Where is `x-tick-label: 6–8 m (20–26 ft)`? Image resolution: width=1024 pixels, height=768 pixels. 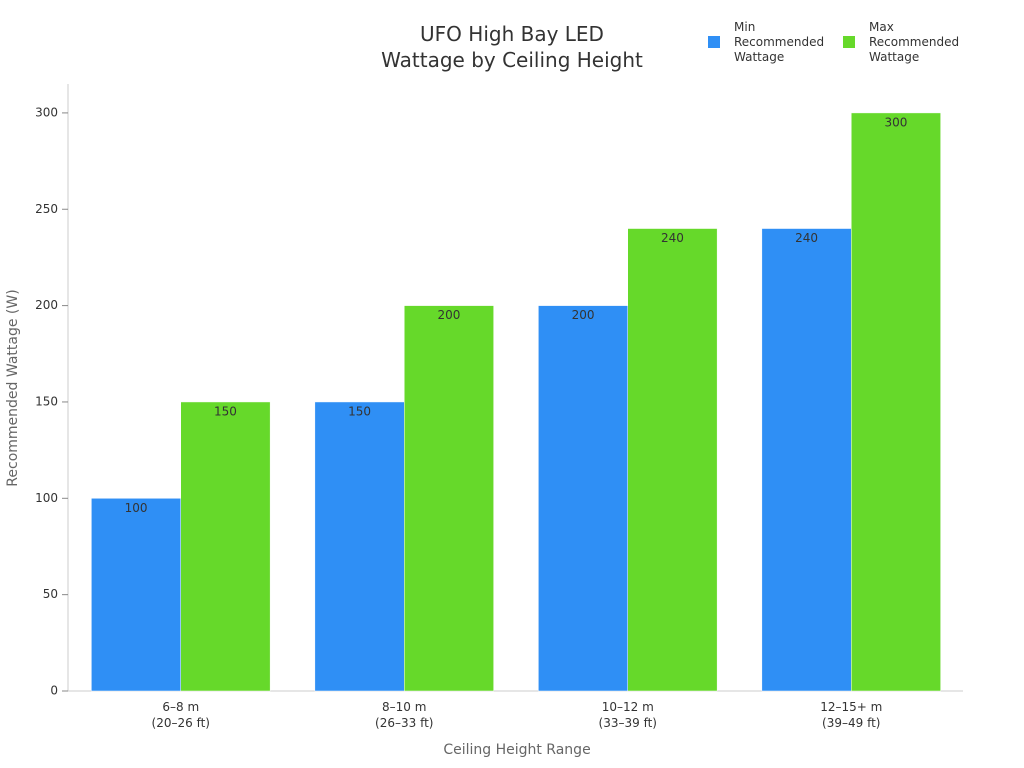
x-tick-label: 6–8 m (20–26 ft) is located at coordinates (181, 715).